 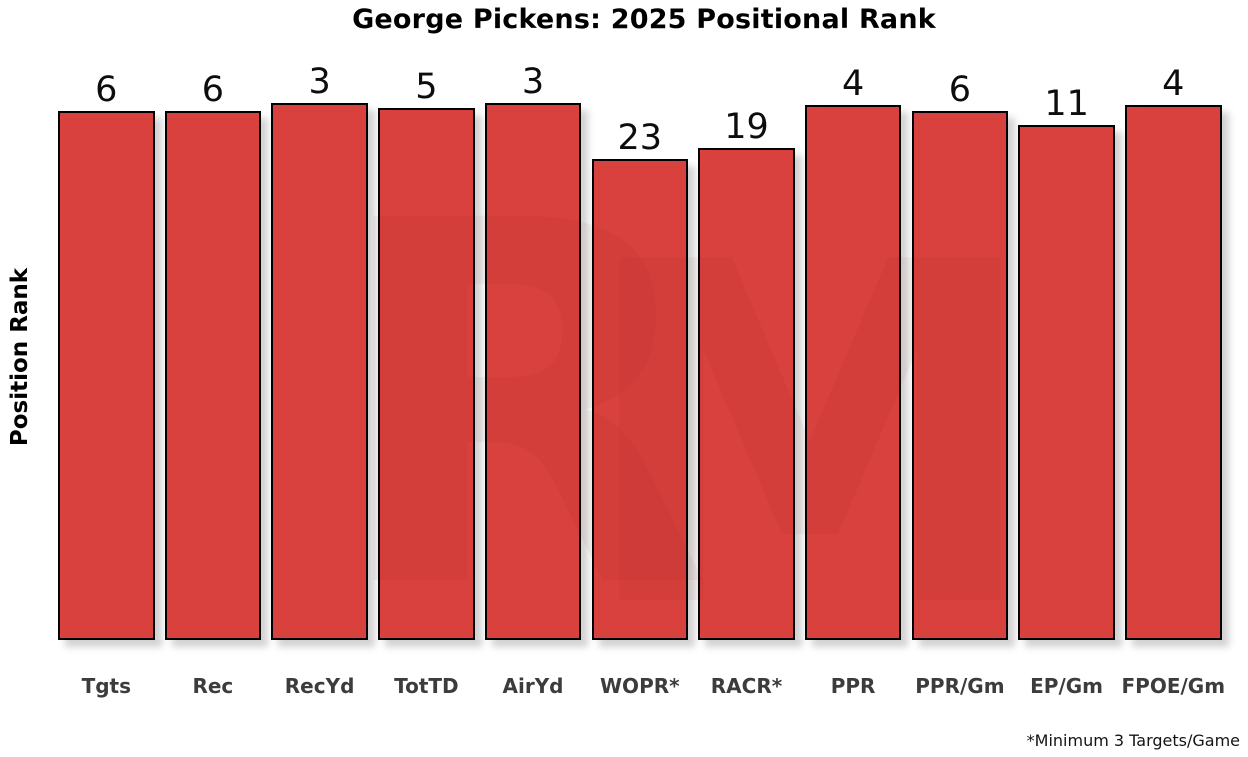 What do you see at coordinates (426, 374) in the screenshot?
I see `bar-TotTD` at bounding box center [426, 374].